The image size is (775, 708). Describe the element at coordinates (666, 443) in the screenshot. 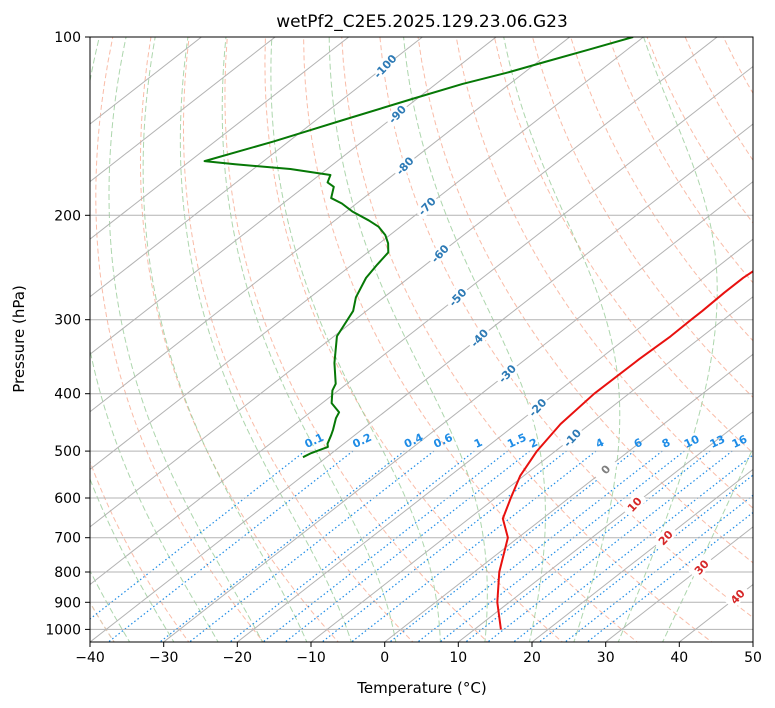

I see `mixing-ratio-label: 8` at that location.